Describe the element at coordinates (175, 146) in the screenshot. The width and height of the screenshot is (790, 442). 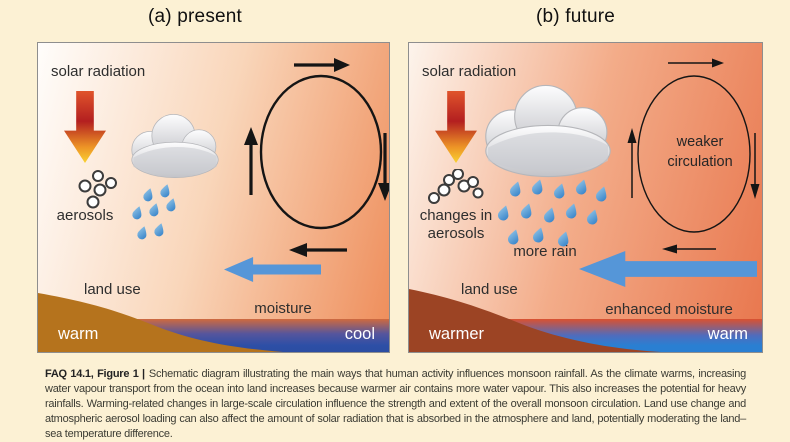
I see `cloud-icon` at that location.